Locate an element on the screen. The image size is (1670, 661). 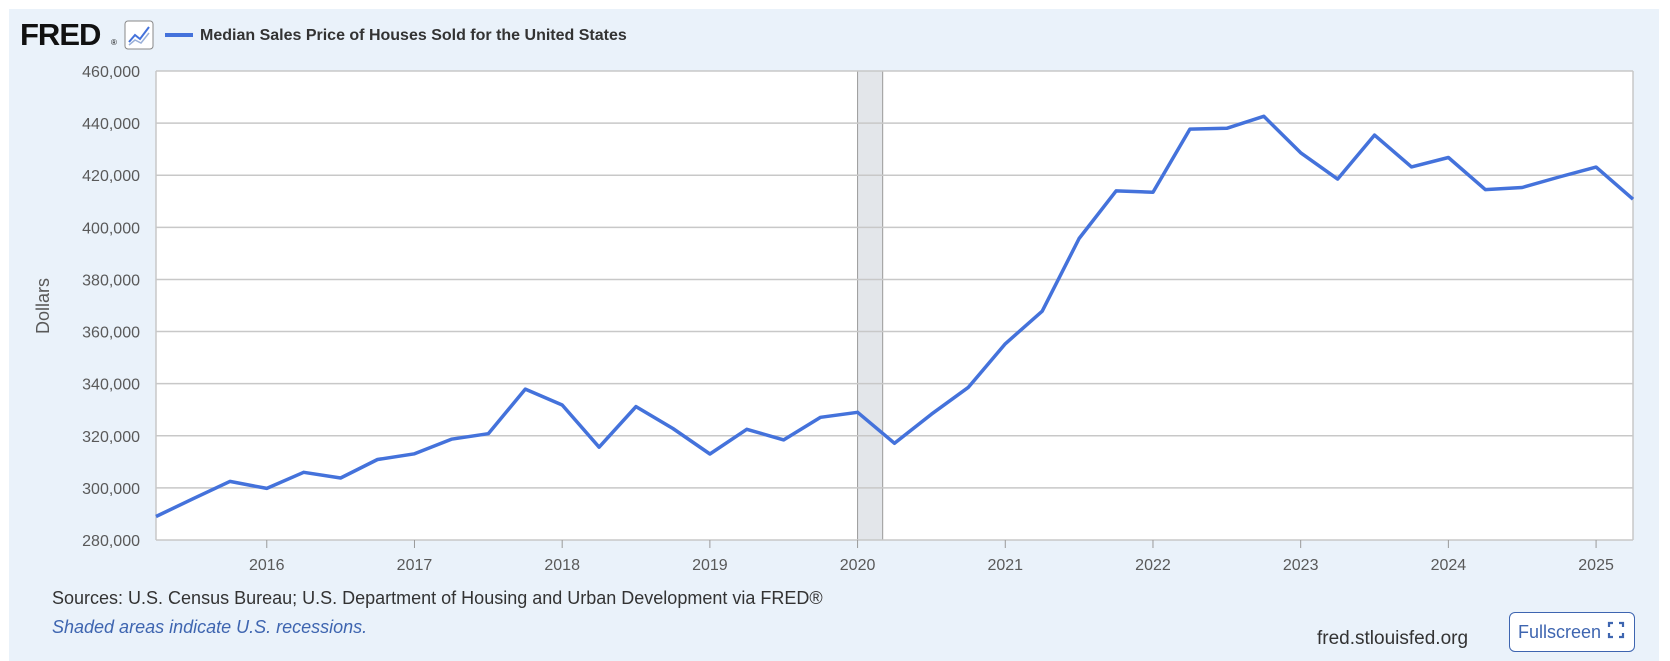
expand-icon is located at coordinates (1616, 632).